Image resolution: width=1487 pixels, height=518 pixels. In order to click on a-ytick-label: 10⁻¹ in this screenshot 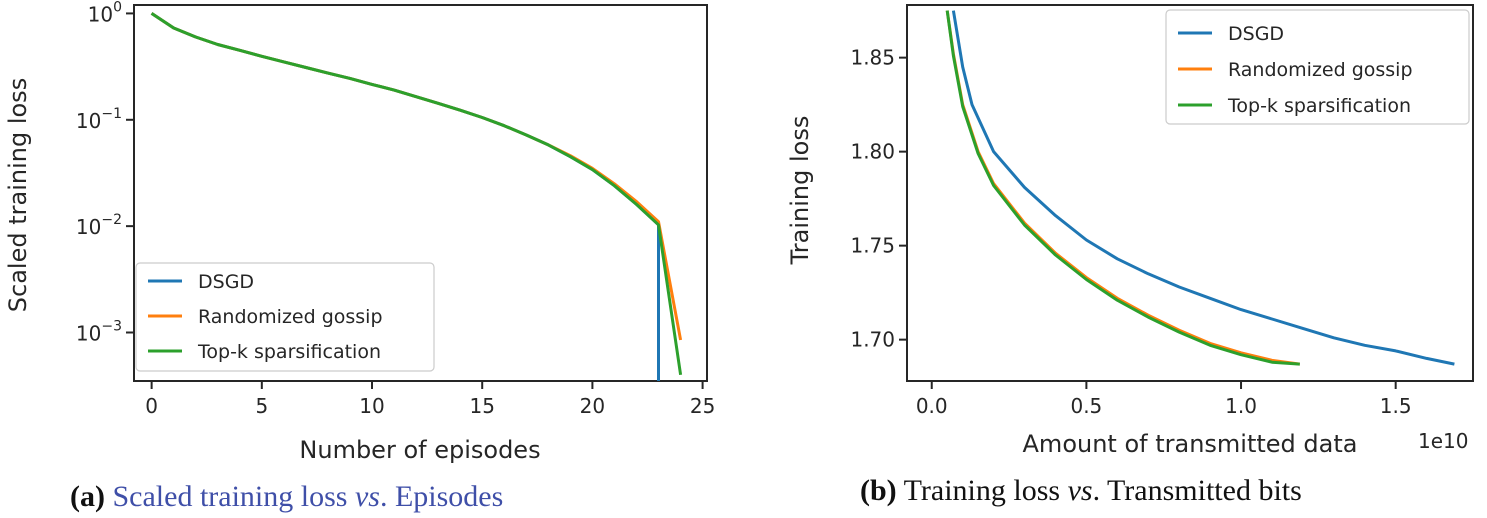, I will do `click(99, 119)`.